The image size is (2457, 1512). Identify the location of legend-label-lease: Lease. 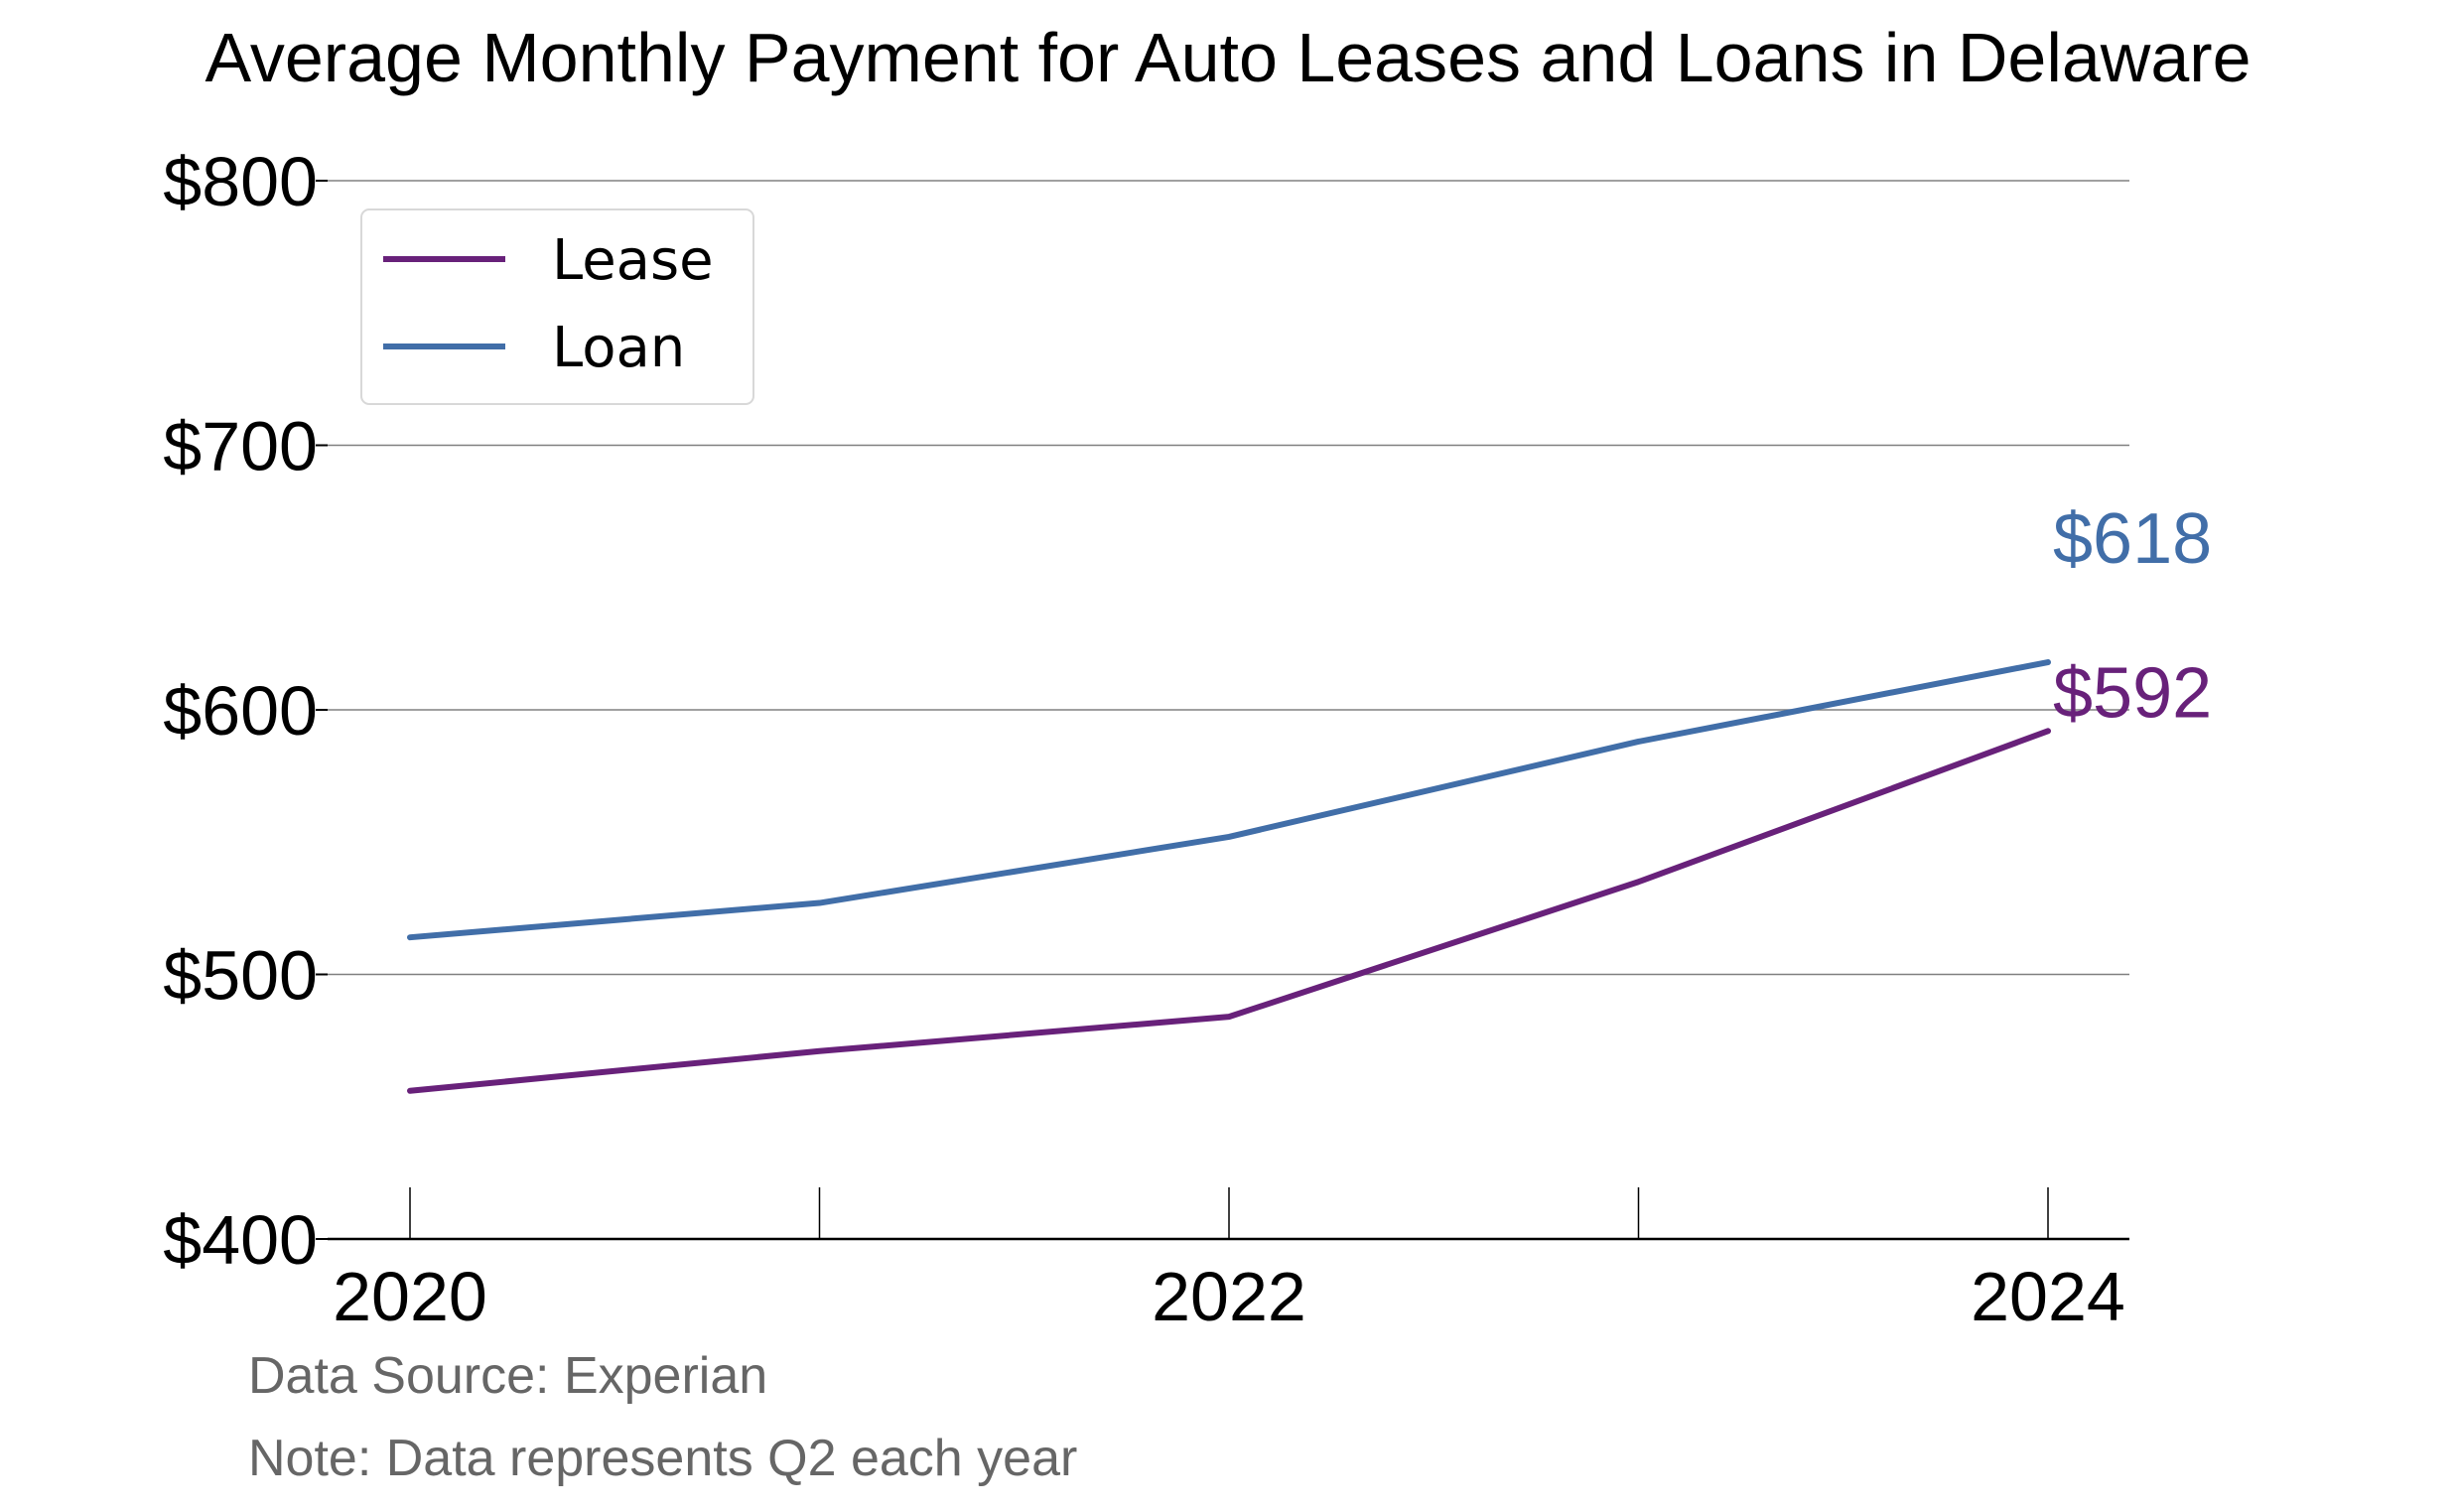
(633, 260).